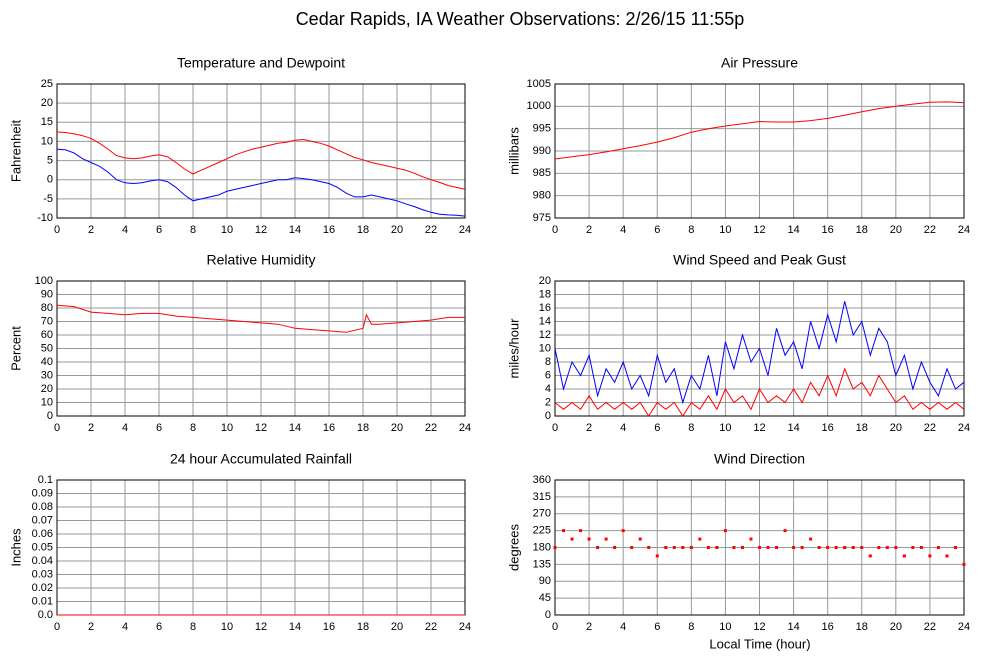  I want to click on y-tick-label: 980, so click(542, 196).